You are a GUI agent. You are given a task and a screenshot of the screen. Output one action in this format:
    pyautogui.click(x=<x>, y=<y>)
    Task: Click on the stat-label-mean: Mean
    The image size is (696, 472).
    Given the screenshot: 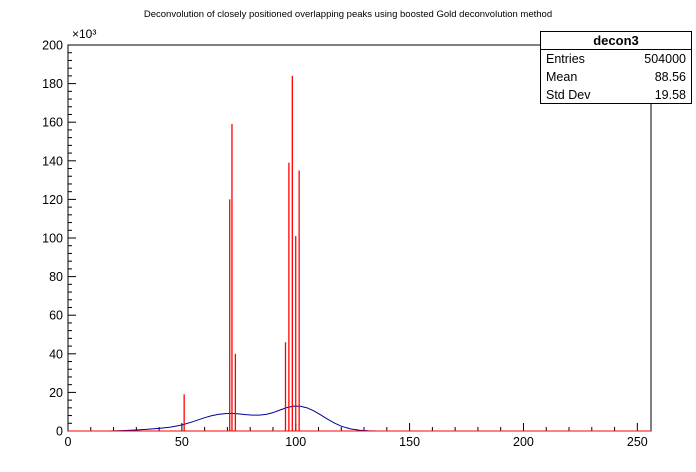 What is the action you would take?
    pyautogui.click(x=562, y=77)
    